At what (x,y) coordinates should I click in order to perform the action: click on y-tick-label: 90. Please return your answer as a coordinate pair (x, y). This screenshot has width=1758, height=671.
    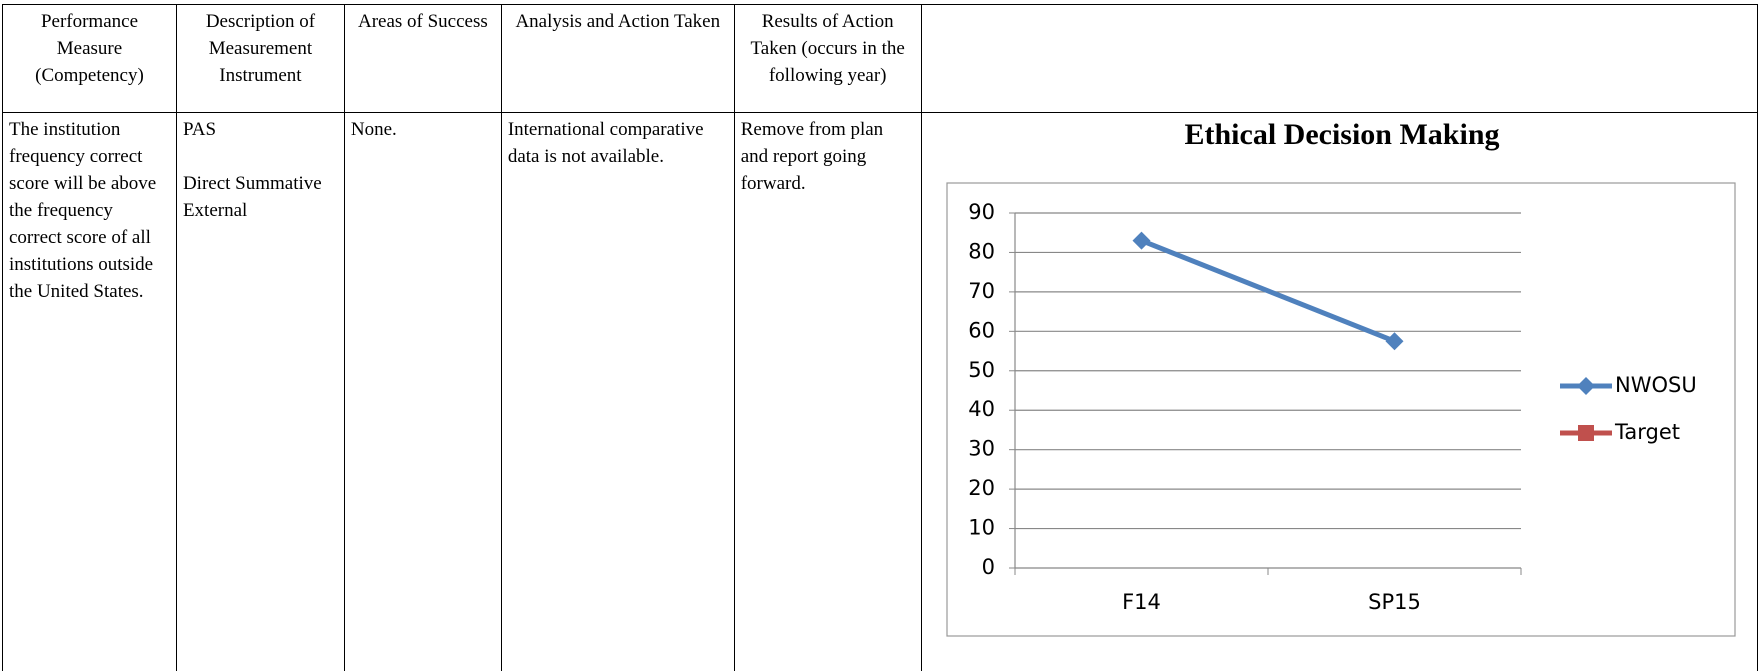
    Looking at the image, I should click on (981, 212).